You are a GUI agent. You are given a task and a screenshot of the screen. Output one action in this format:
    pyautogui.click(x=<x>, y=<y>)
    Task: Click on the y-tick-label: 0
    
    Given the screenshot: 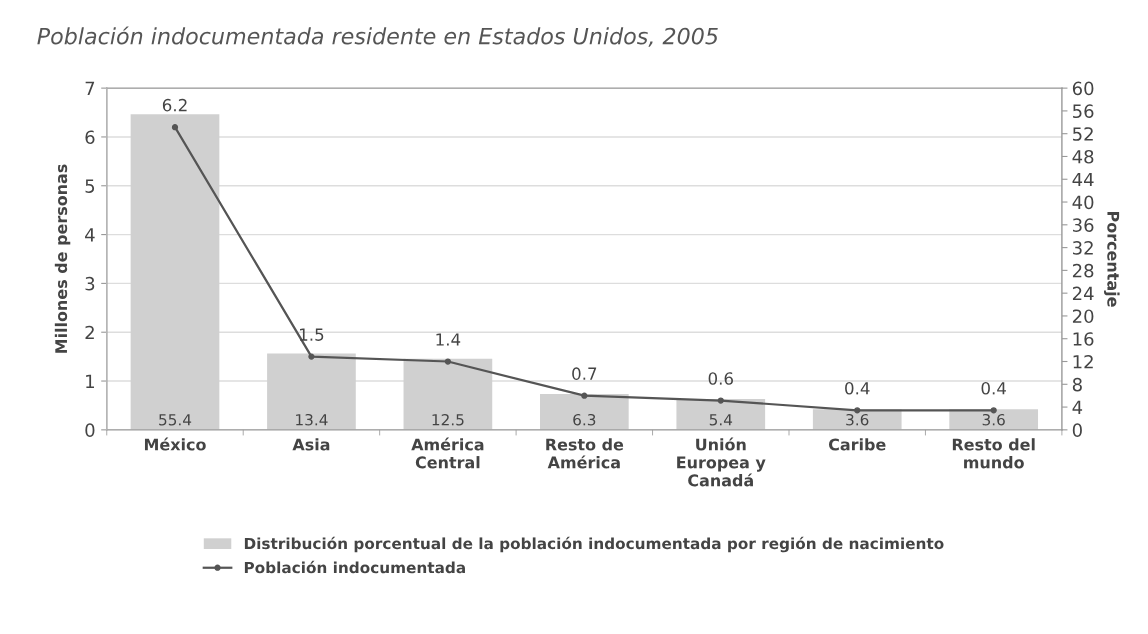 What is the action you would take?
    pyautogui.click(x=90, y=430)
    